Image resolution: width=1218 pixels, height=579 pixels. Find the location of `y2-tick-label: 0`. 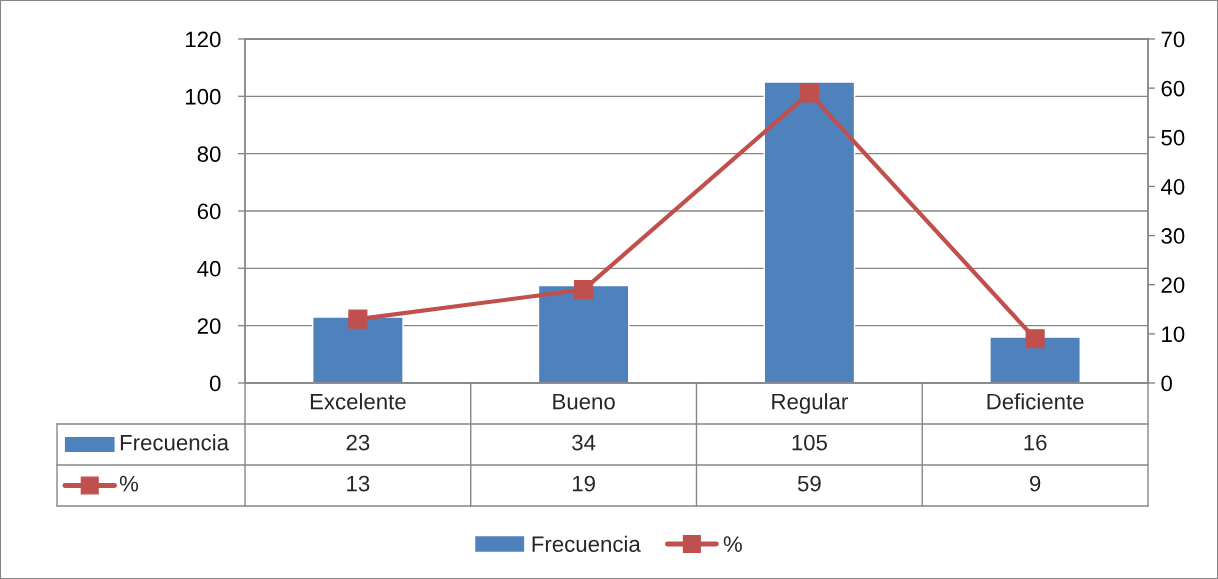

y2-tick-label: 0 is located at coordinates (1166, 383).